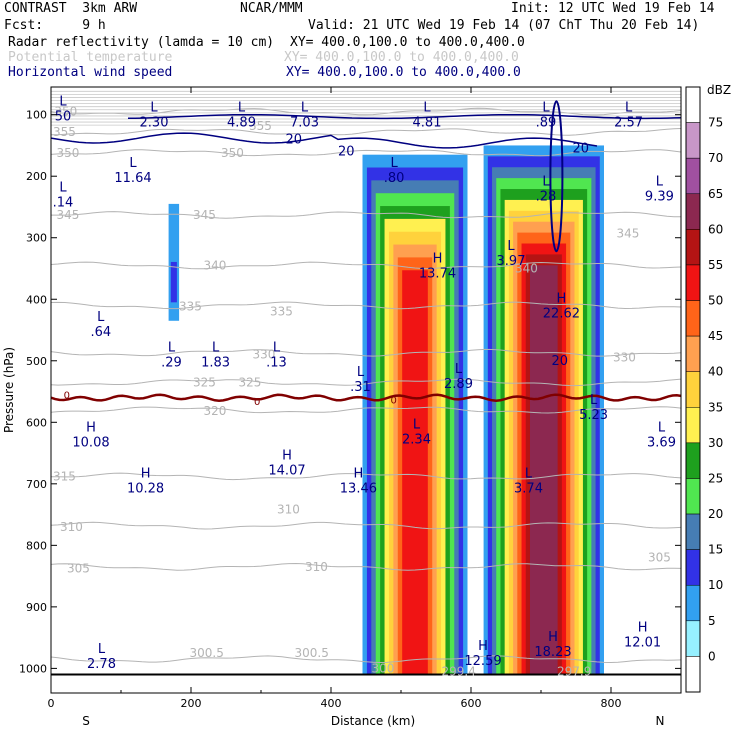  What do you see at coordinates (715, 550) in the screenshot?
I see `colorbar-level-label: 15` at bounding box center [715, 550].